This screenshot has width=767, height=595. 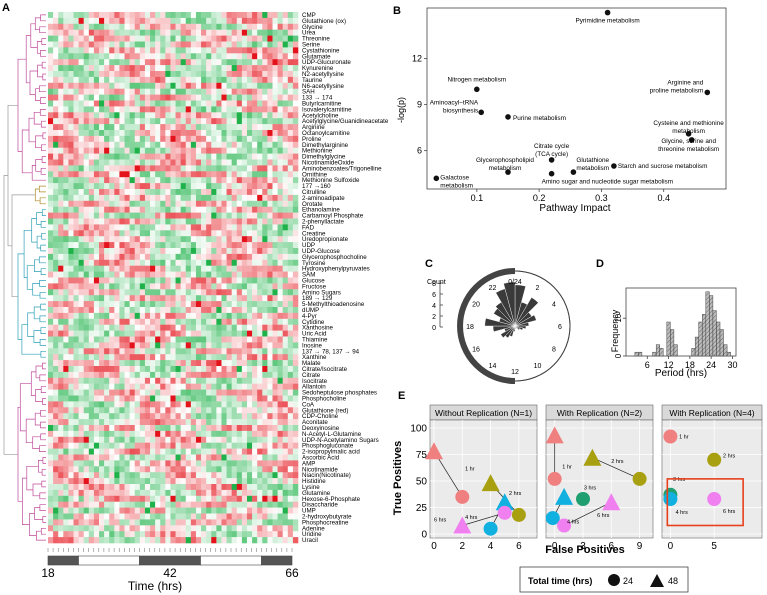 What do you see at coordinates (42, 189) in the screenshot?
I see `dendrogram-branch` at bounding box center [42, 189].